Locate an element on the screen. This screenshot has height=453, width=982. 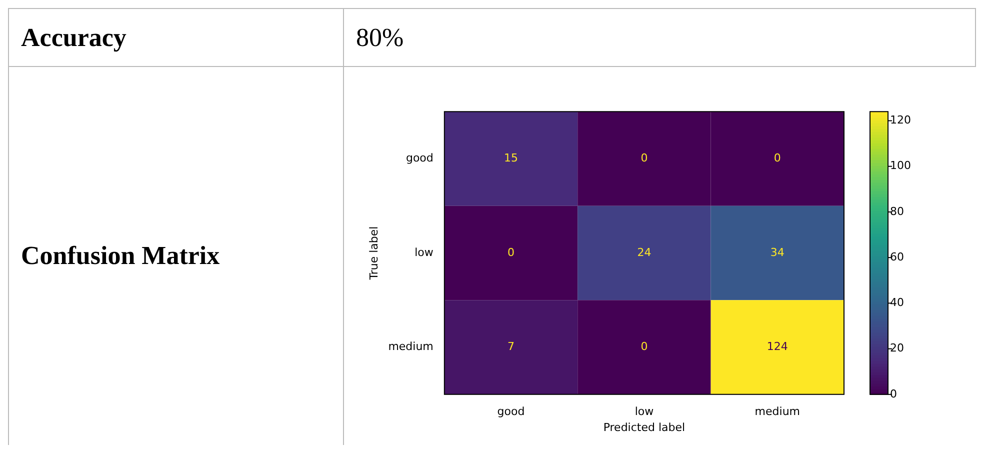
color-bar-label: 120 is located at coordinates (900, 120).